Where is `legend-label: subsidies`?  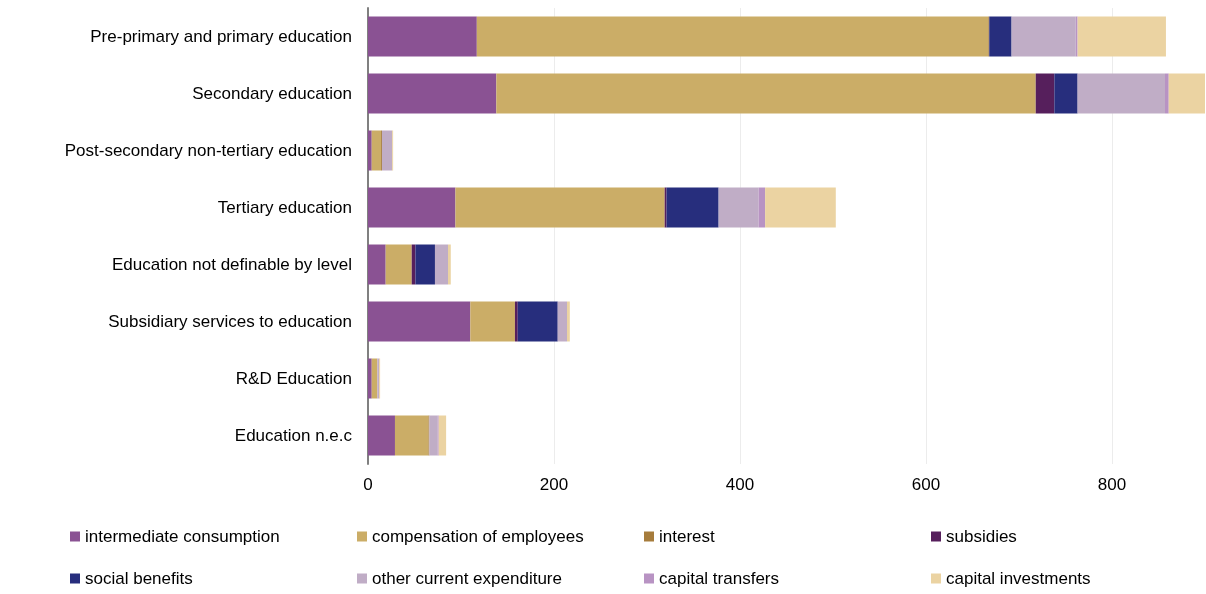 legend-label: subsidies is located at coordinates (981, 536).